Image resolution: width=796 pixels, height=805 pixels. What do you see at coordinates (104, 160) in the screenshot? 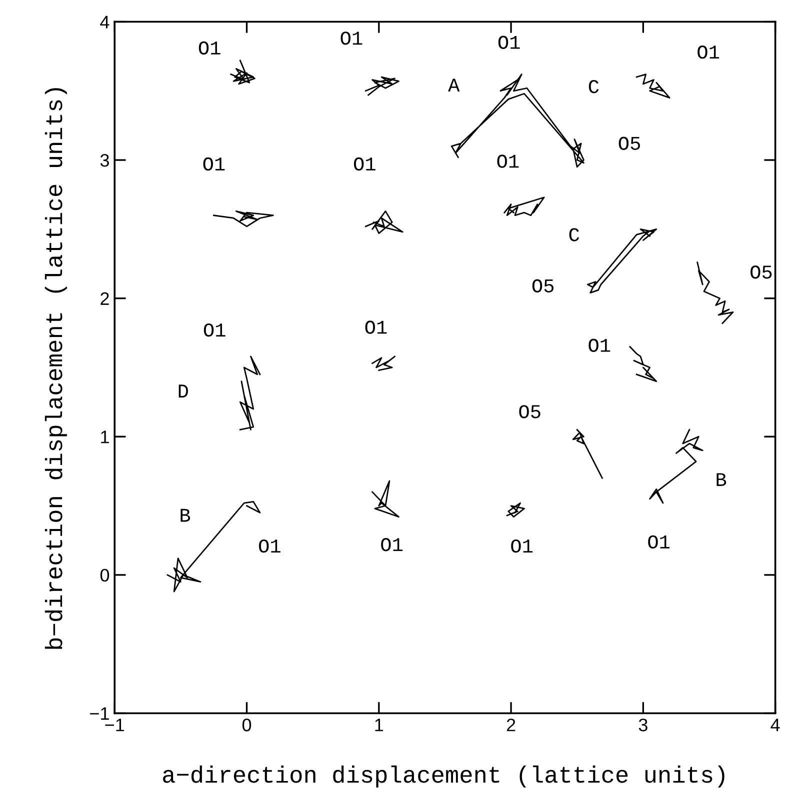
I see `y-tick-label: 3` at bounding box center [104, 160].